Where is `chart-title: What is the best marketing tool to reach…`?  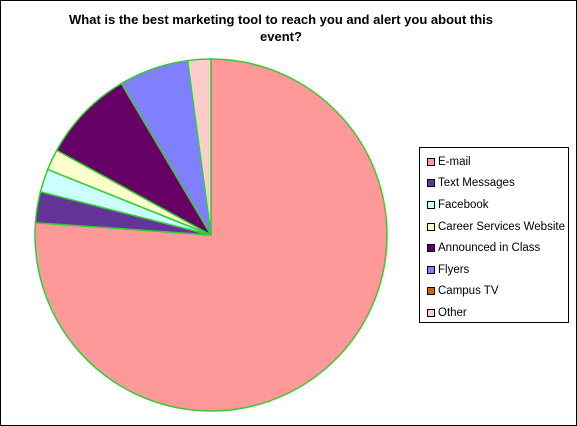 chart-title: What is the best marketing tool to reach… is located at coordinates (281, 28).